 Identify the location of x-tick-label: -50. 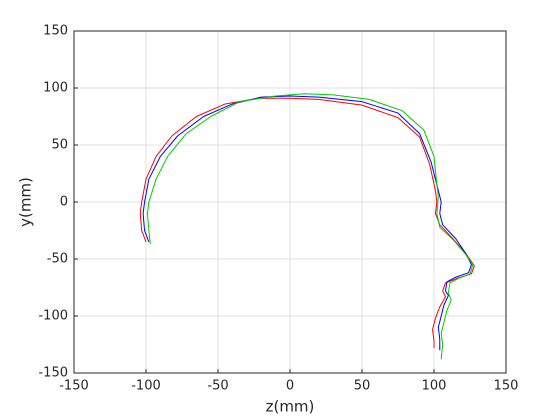
(217, 386).